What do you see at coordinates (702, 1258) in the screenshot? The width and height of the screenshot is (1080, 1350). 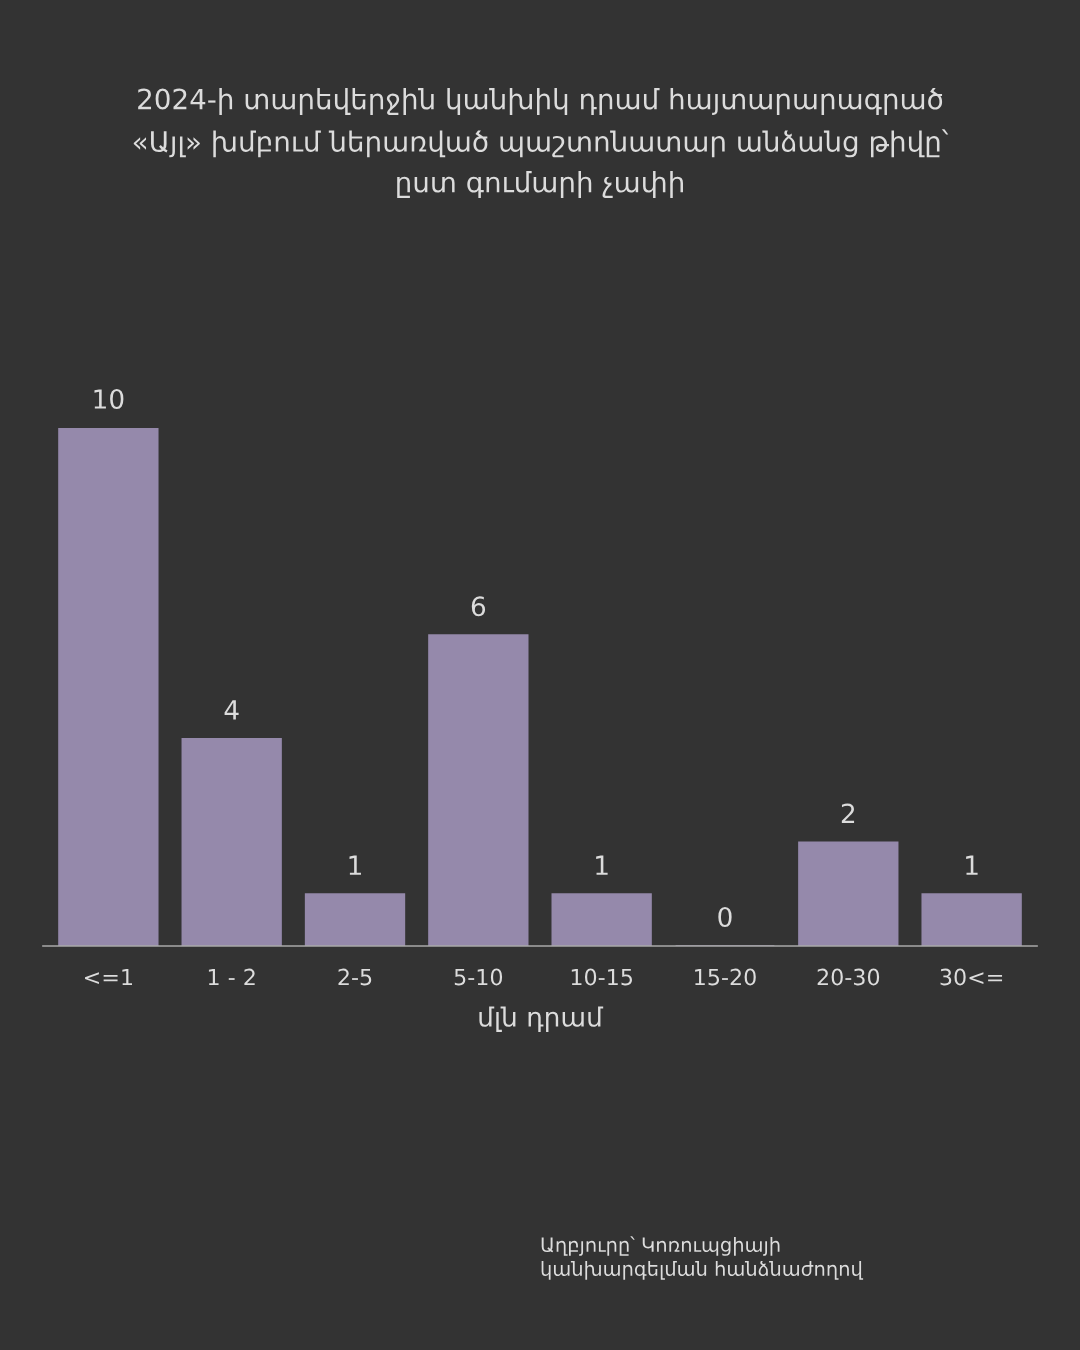 I see `text: Աղբյուրը՝ Կոռուպցիայի կանխարգելման հանձնաժողով` at bounding box center [702, 1258].